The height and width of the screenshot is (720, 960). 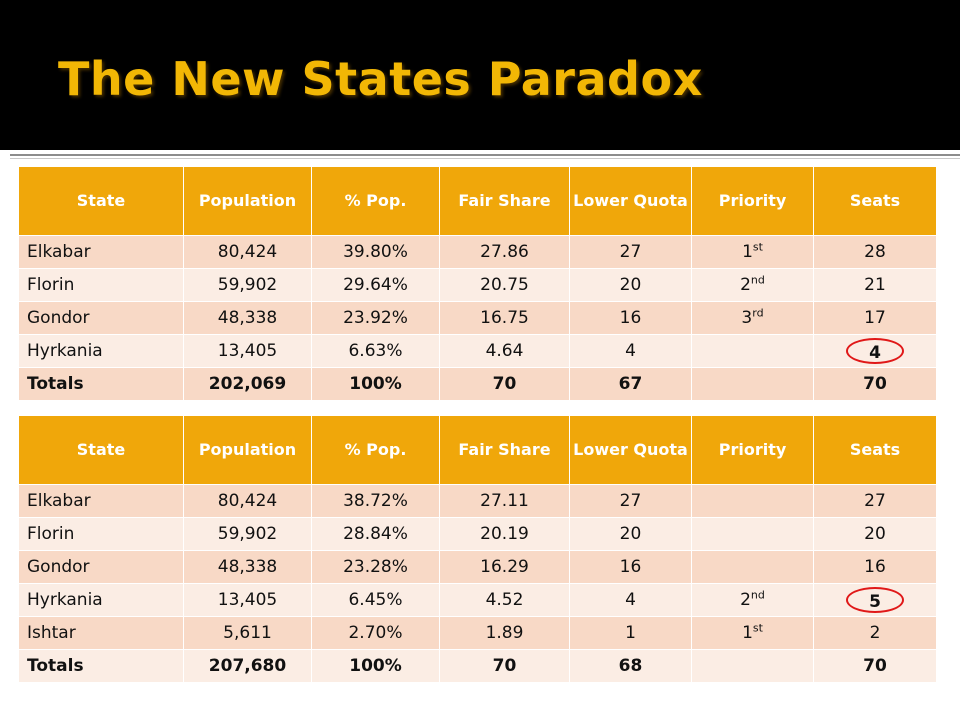 I want to click on slide-title: The New States Paradox, so click(x=380, y=79).